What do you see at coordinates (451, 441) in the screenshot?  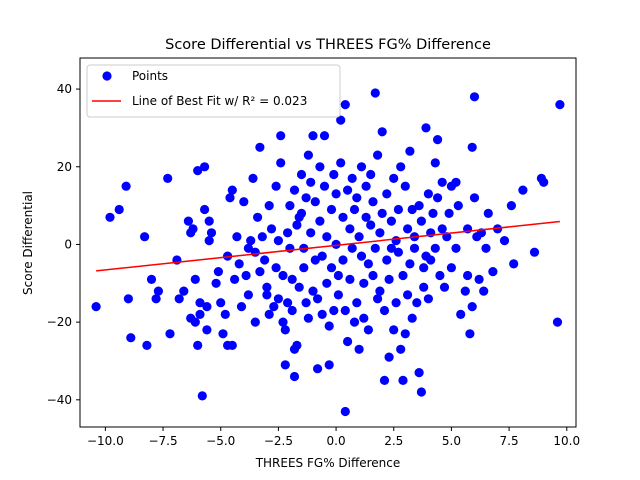 I see `x-tick-label: 5.0` at bounding box center [451, 441].